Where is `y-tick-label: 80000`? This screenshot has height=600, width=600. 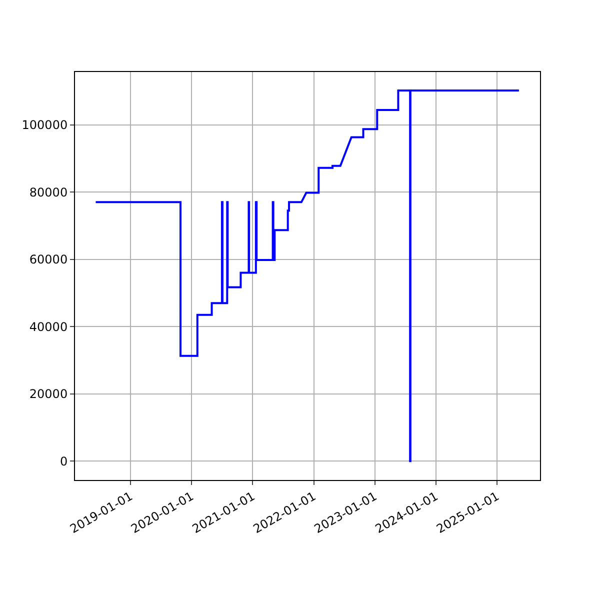 y-tick-label: 80000 is located at coordinates (48, 192).